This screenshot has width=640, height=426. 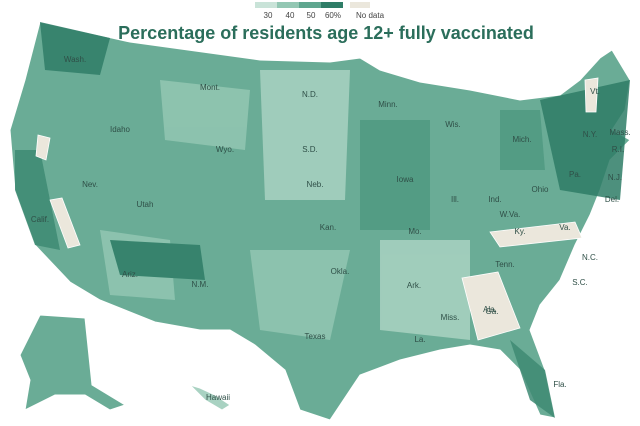 I want to click on legend-label: 40, so click(x=290, y=15).